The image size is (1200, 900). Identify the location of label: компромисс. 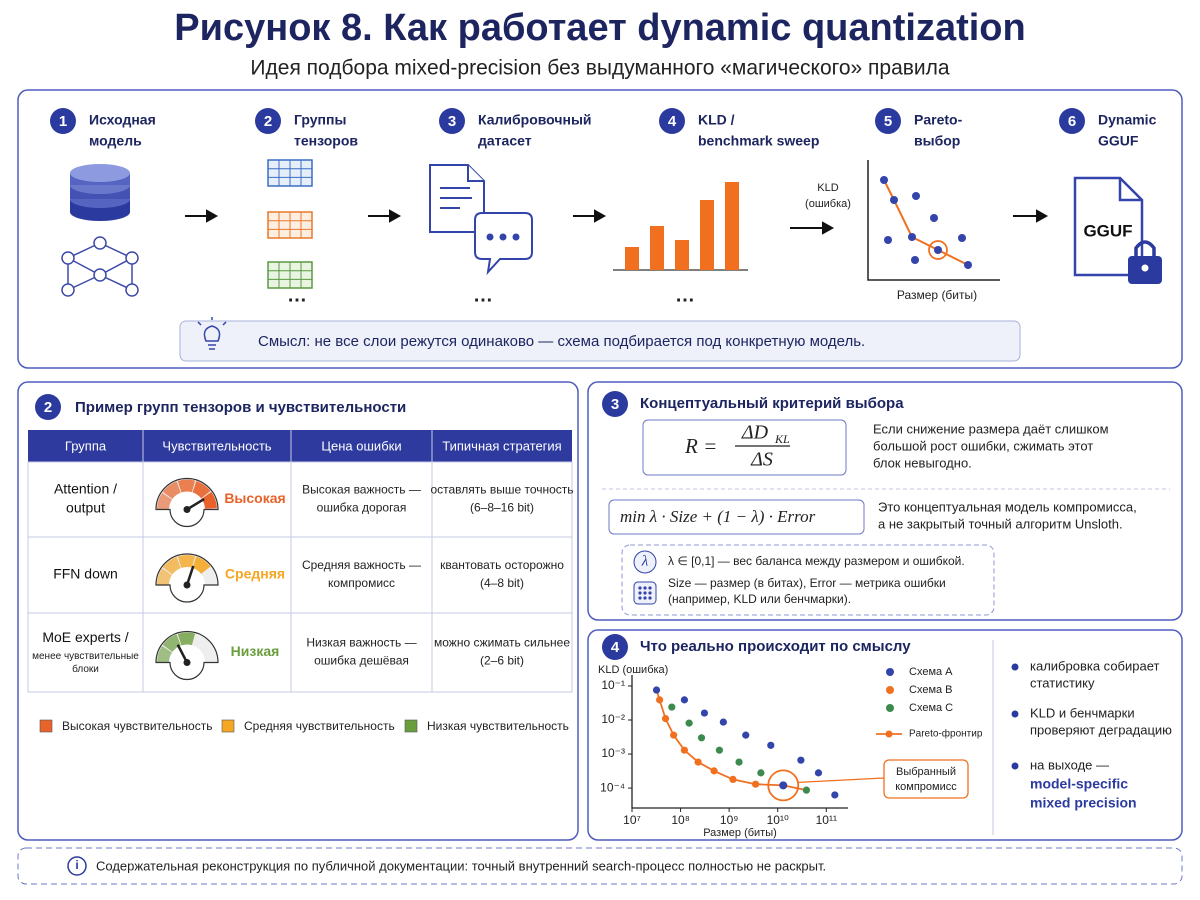
(926, 787).